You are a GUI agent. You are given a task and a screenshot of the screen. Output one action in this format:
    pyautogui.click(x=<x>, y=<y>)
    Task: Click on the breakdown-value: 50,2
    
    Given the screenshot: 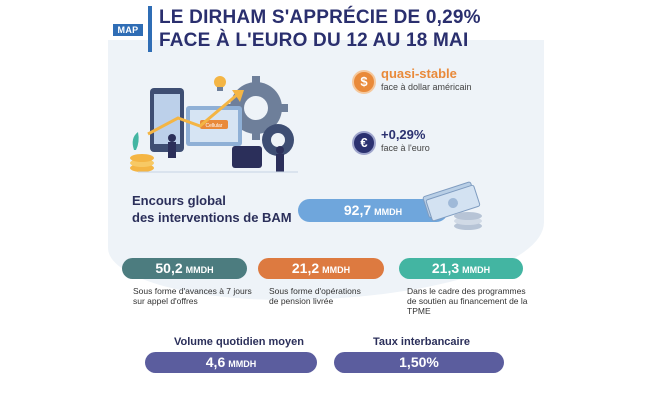 What is the action you would take?
    pyautogui.click(x=169, y=268)
    